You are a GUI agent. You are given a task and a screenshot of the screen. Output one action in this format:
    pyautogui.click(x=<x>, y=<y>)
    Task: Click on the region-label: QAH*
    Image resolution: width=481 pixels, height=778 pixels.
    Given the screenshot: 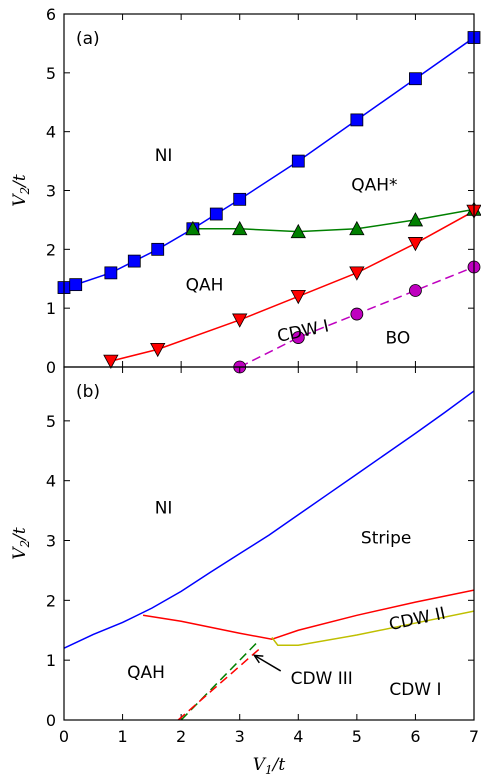 What is the action you would take?
    pyautogui.click(x=374, y=186)
    